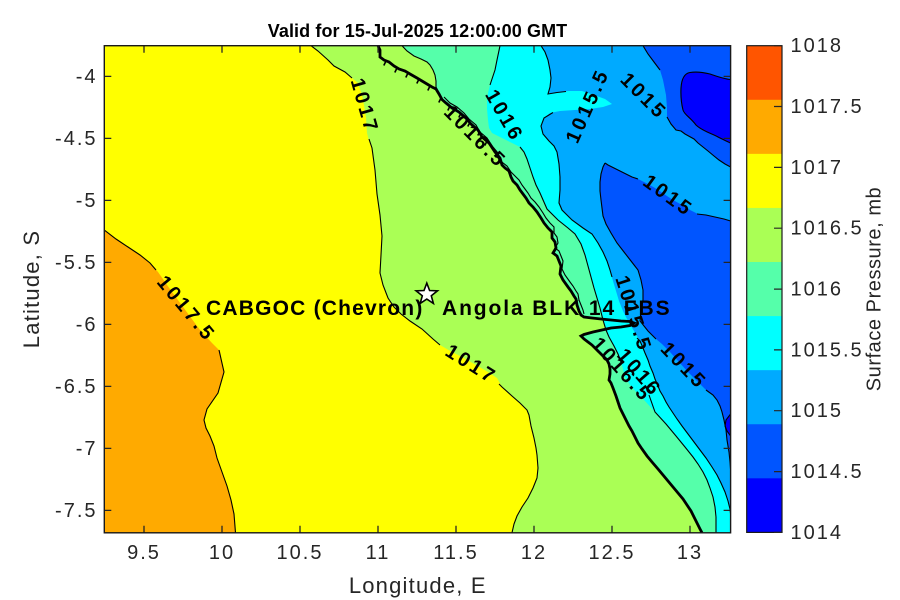 The image size is (900, 600). What do you see at coordinates (827, 472) in the screenshot?
I see `svg-text: 1014.5` at bounding box center [827, 472].